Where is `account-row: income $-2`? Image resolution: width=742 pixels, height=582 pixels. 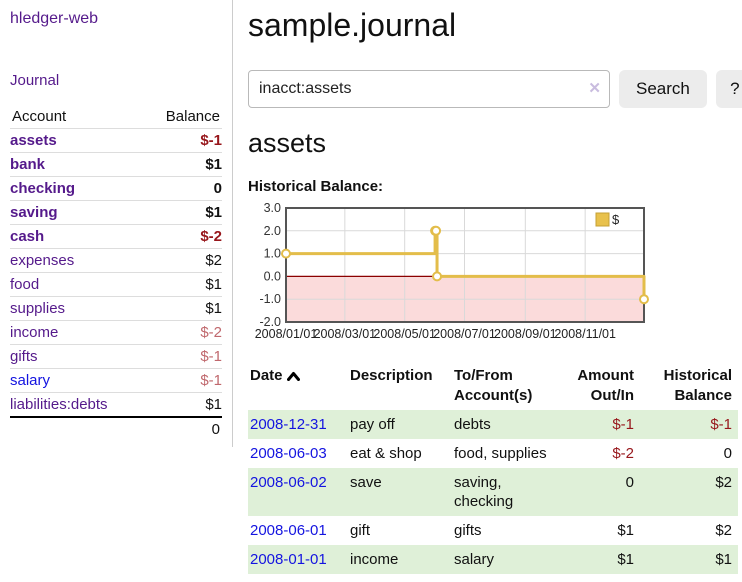 account-row: income $-2 is located at coordinates (116, 332).